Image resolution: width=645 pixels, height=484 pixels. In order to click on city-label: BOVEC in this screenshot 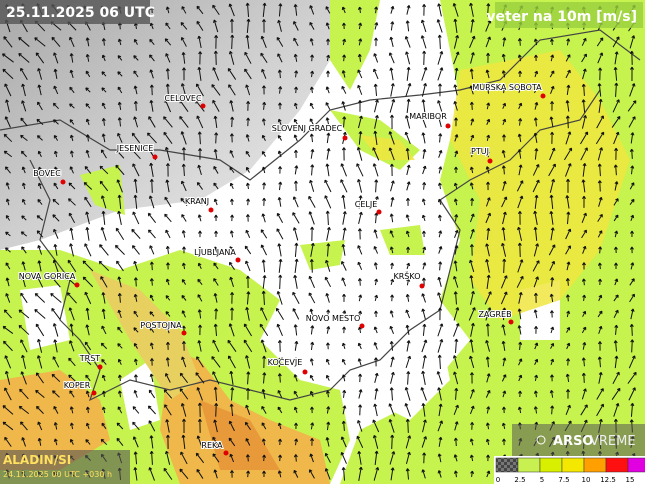, I will do `click(47, 173)`.